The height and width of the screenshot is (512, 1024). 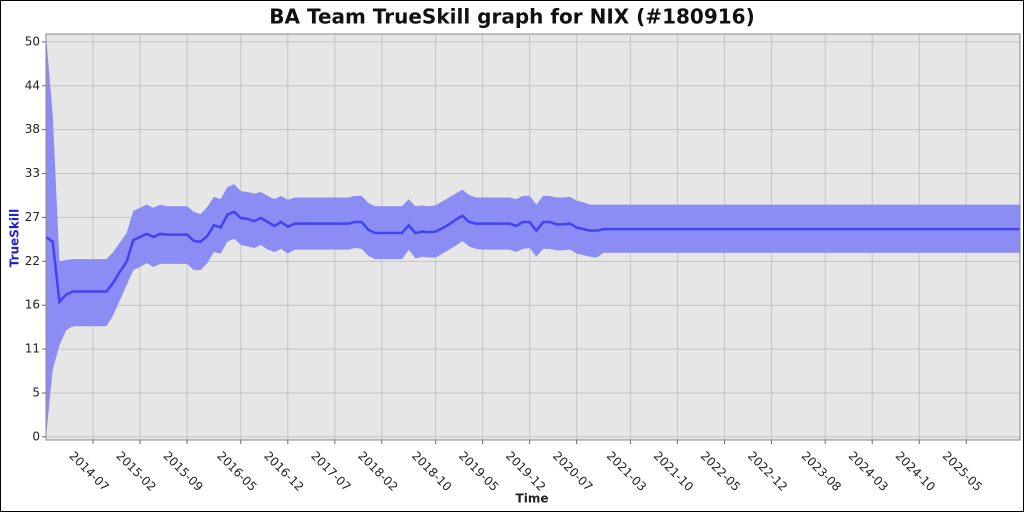 I want to click on y-tick-label: 33, so click(x=32, y=173).